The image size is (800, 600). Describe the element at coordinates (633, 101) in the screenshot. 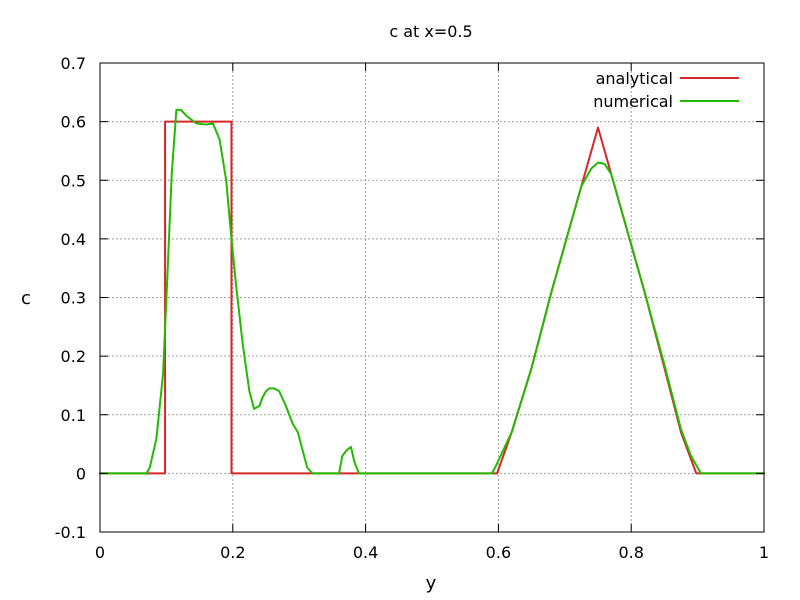

I see `legend-label-numerical: numerical` at that location.